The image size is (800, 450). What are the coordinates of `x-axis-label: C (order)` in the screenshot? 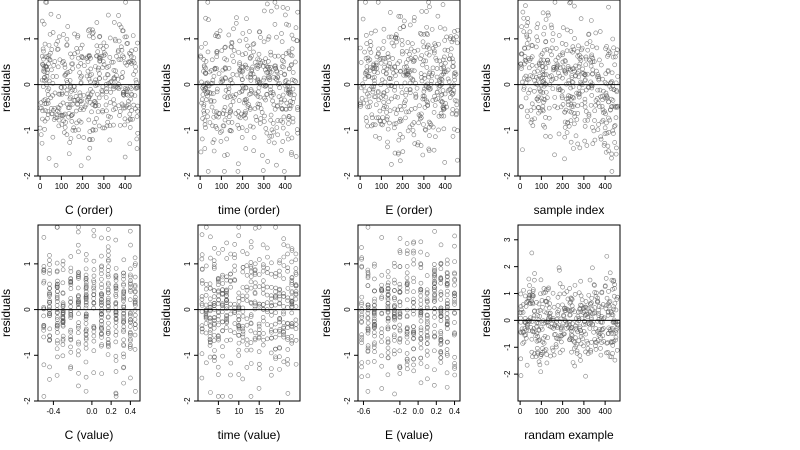 It's located at (89, 210).